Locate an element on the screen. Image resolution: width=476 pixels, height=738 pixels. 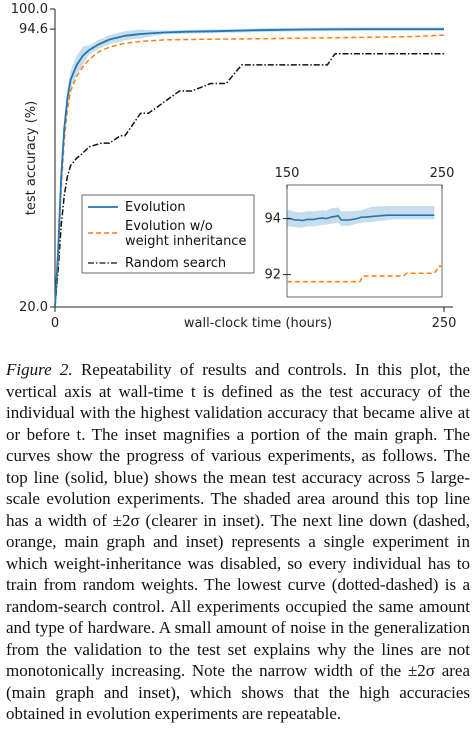
inset: 94 92 150 250 is located at coordinates (359, 232).